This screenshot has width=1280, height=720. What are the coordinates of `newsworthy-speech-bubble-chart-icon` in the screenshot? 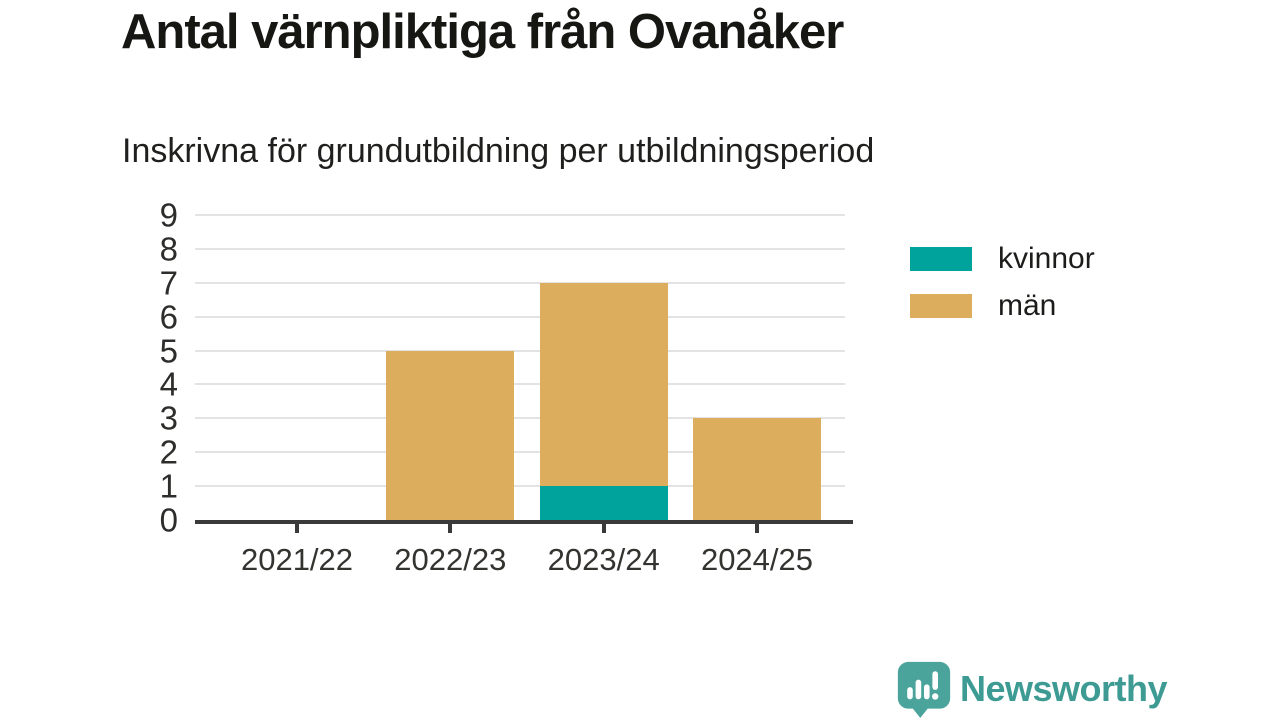 It's located at (924, 689).